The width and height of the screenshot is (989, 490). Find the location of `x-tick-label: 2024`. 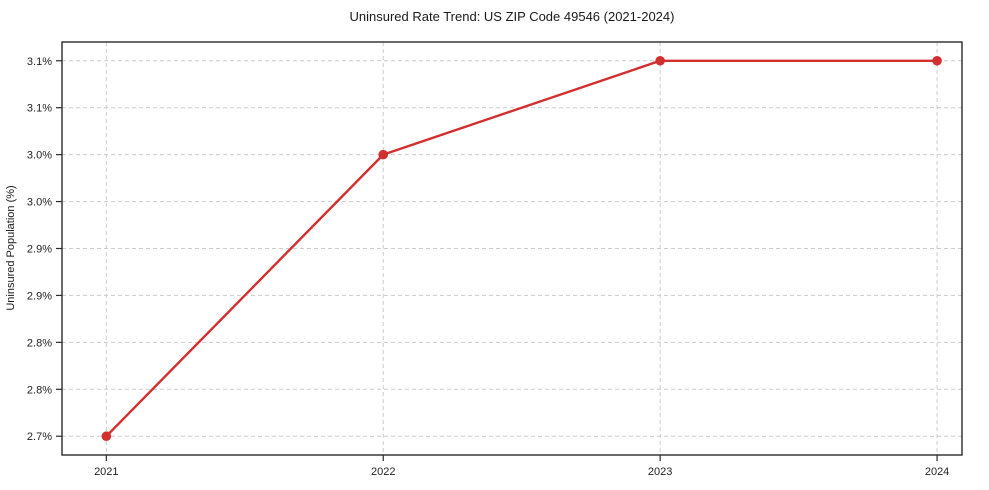

x-tick-label: 2024 is located at coordinates (937, 472).